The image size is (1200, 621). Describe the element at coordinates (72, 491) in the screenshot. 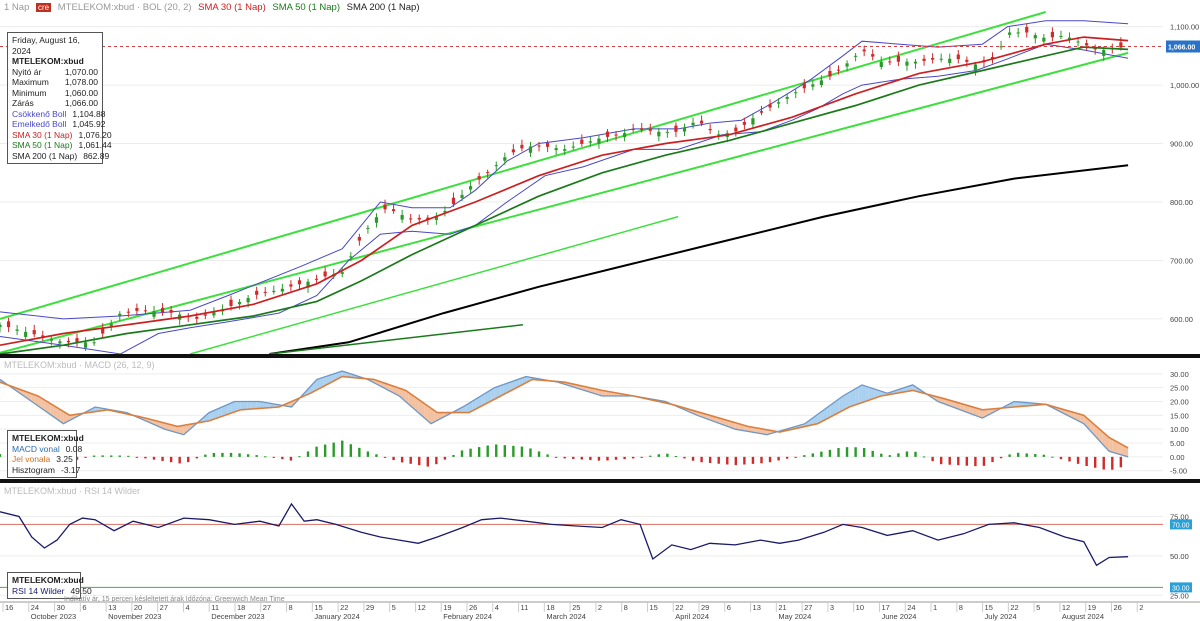

I see `rsi-panel-title: MTELEKOM:xbud · RSI 14 Wilder` at that location.